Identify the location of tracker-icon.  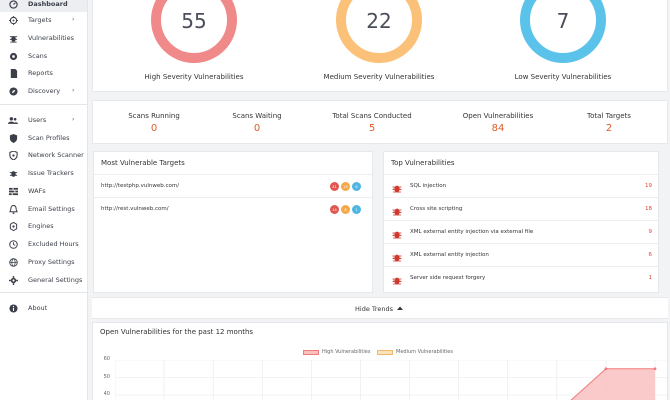
(13, 173).